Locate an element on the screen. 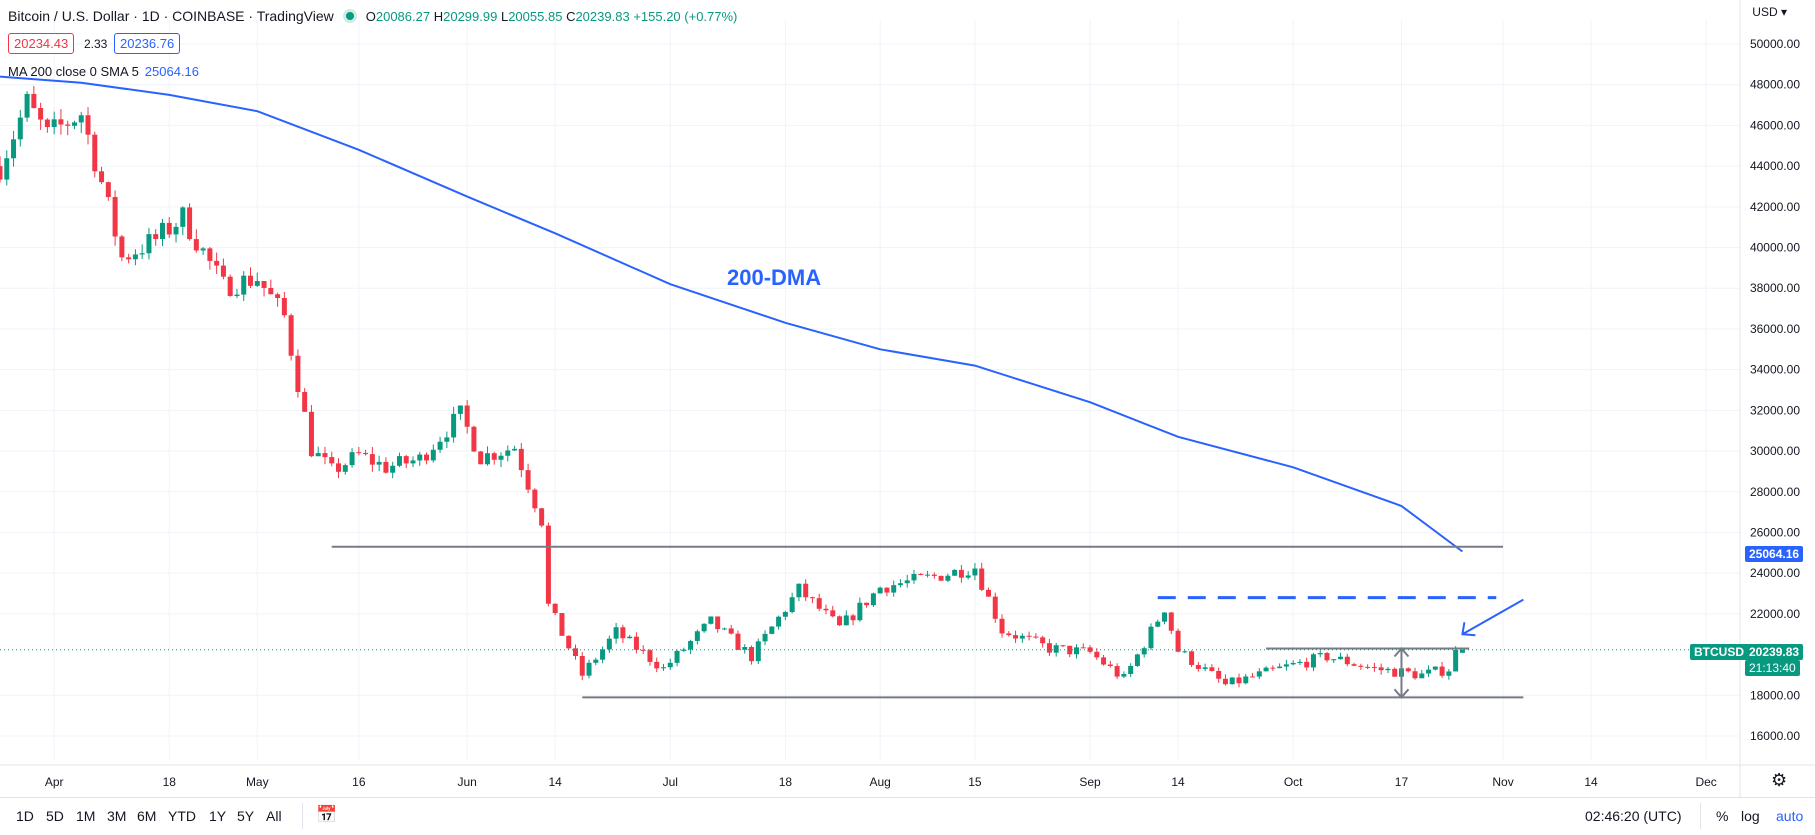  range-6m-button: 6M is located at coordinates (147, 816).